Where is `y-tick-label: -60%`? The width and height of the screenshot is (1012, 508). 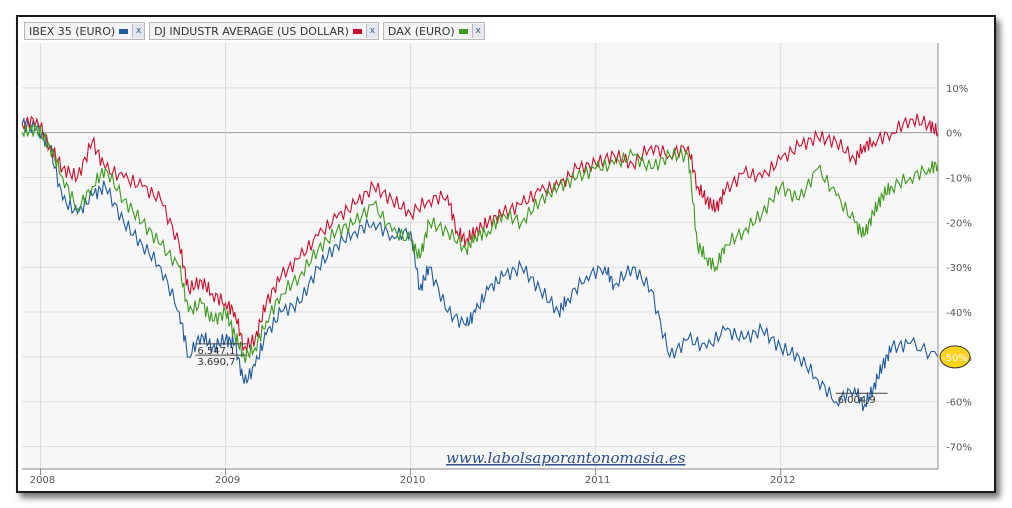
y-tick-label: -60% is located at coordinates (959, 403).